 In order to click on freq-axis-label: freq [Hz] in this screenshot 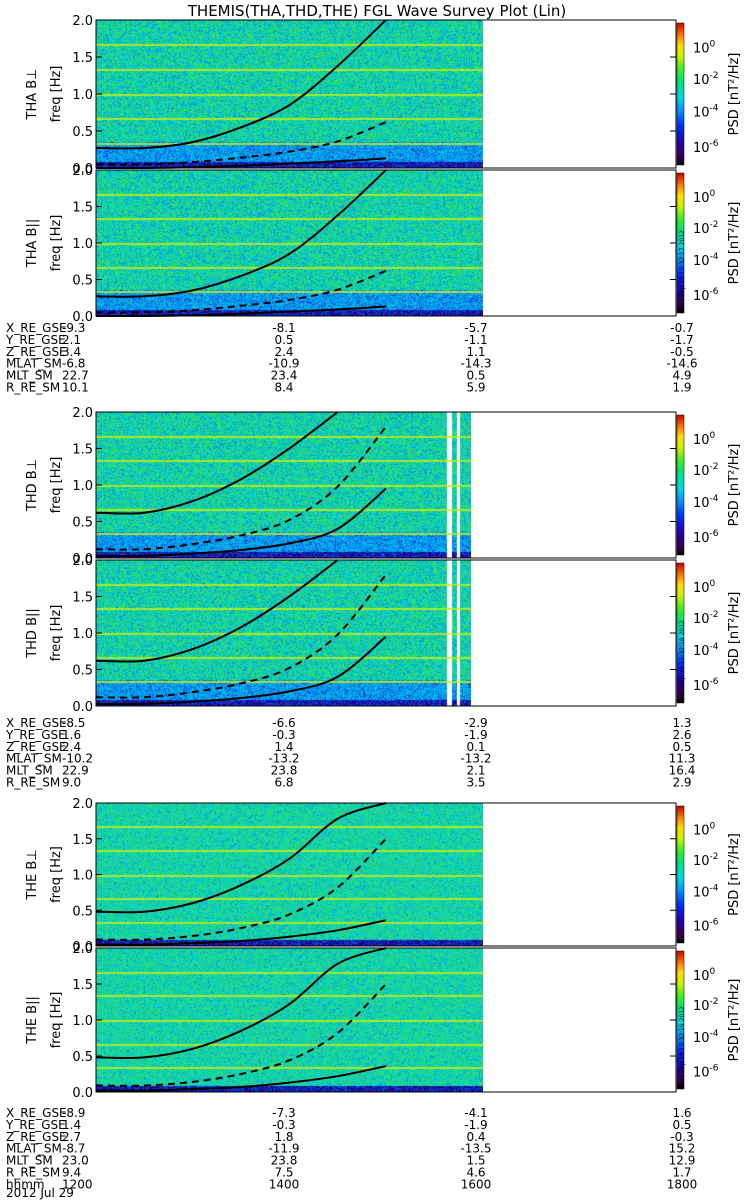, I will do `click(56, 633)`.